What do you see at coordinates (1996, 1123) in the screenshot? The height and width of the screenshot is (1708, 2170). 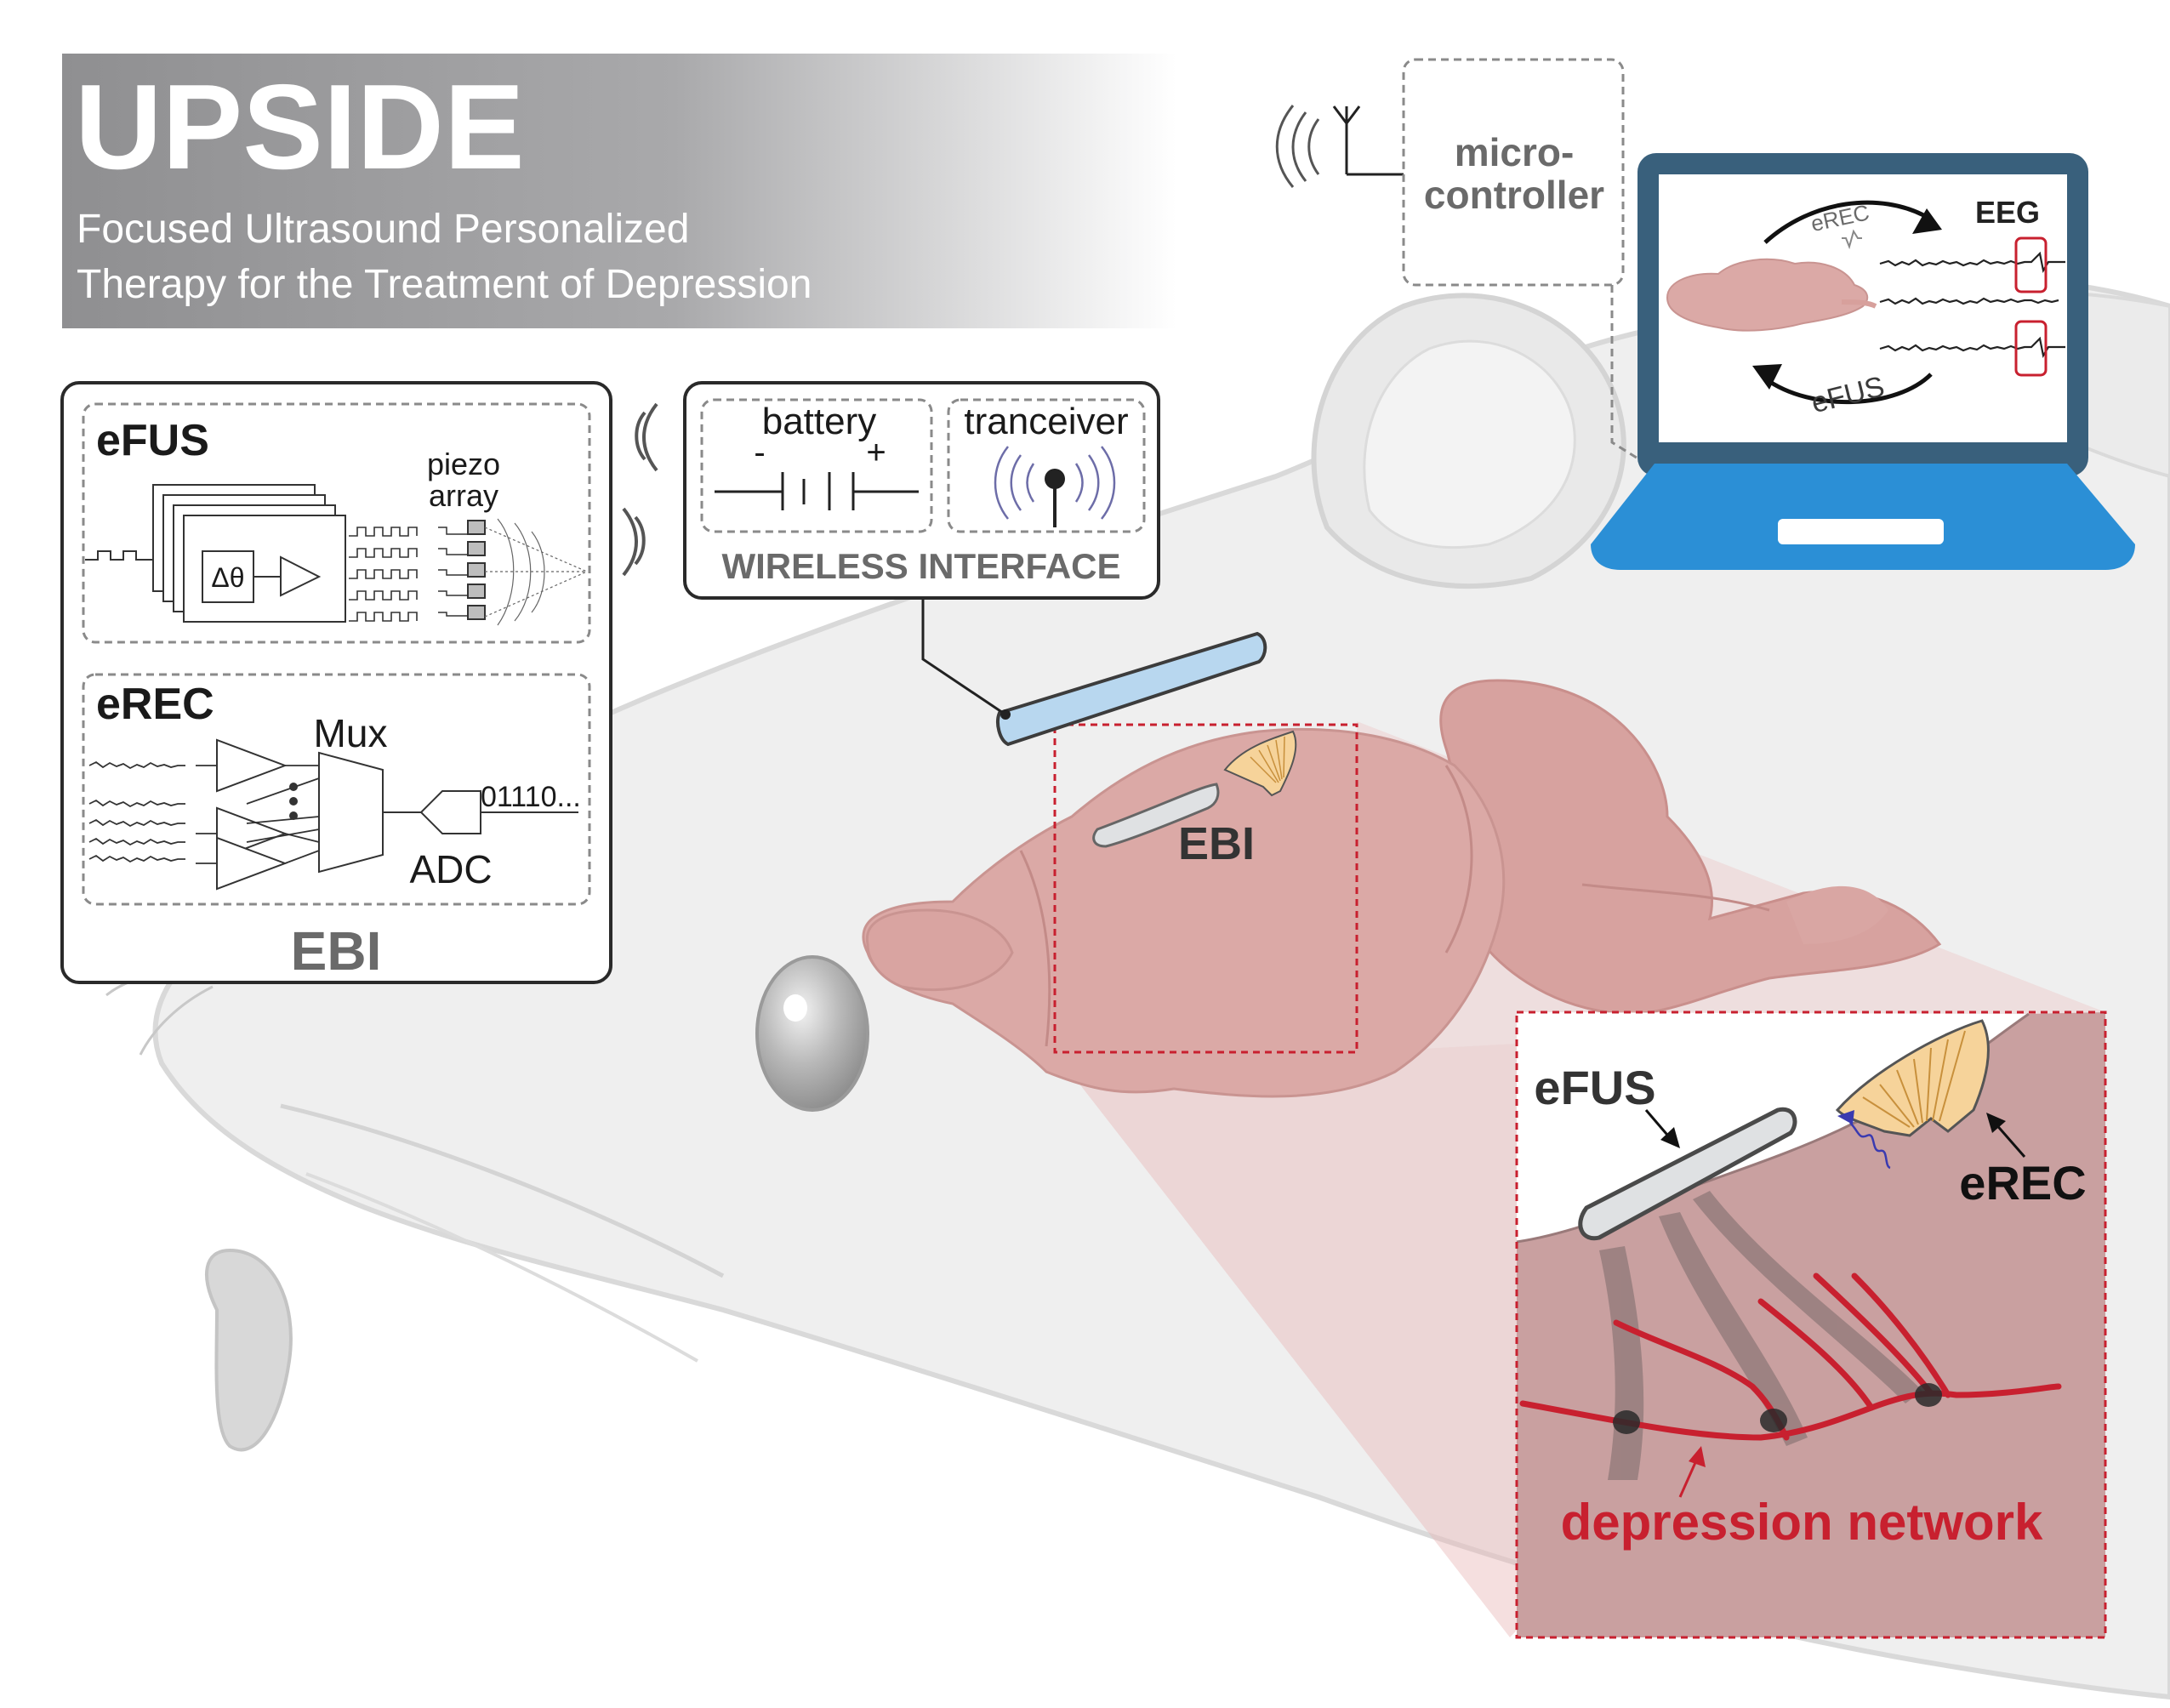 I see `erec-pointer-head` at bounding box center [1996, 1123].